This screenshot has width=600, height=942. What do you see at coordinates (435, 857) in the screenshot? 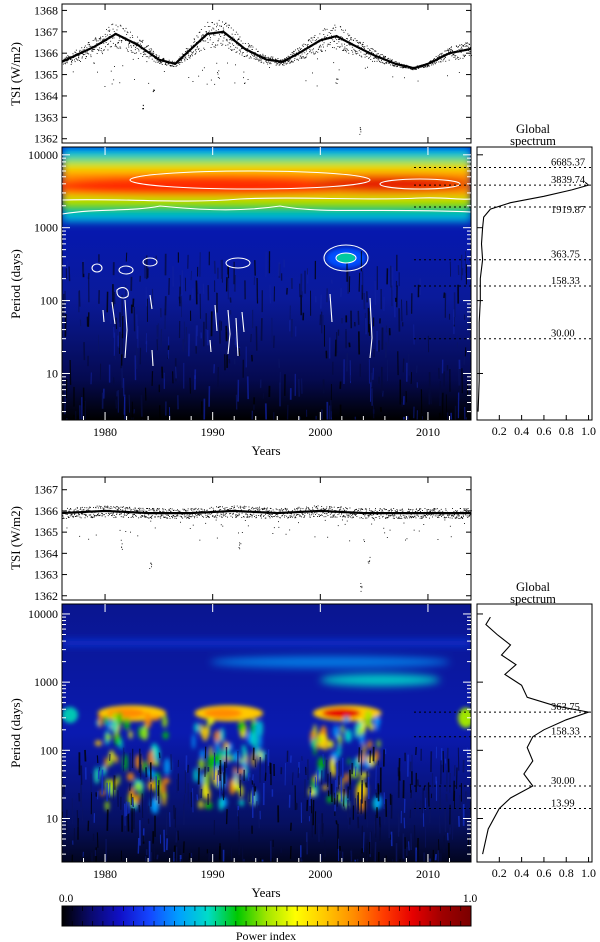
I see `wavelet-noise-streak` at bounding box center [435, 857].